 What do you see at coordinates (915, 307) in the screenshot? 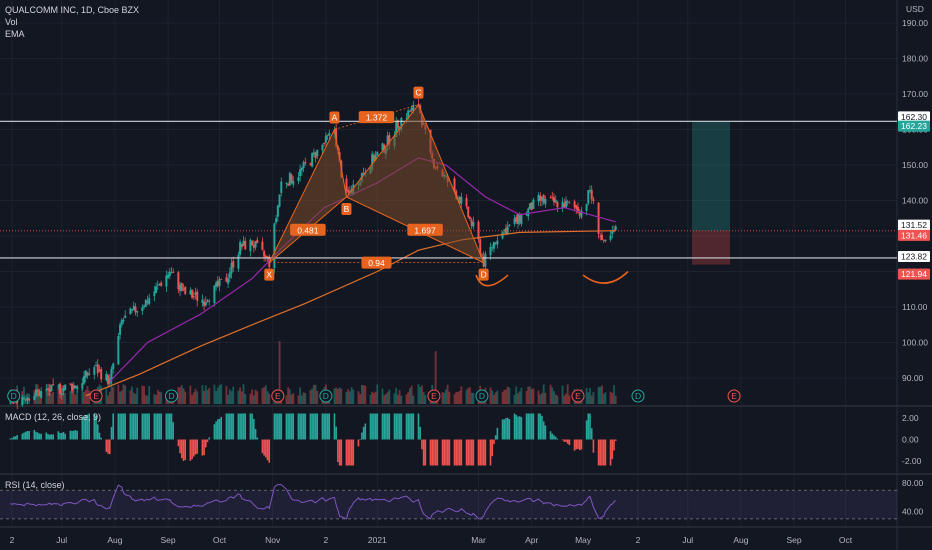
I see `price-axis-tick: 110.00` at bounding box center [915, 307].